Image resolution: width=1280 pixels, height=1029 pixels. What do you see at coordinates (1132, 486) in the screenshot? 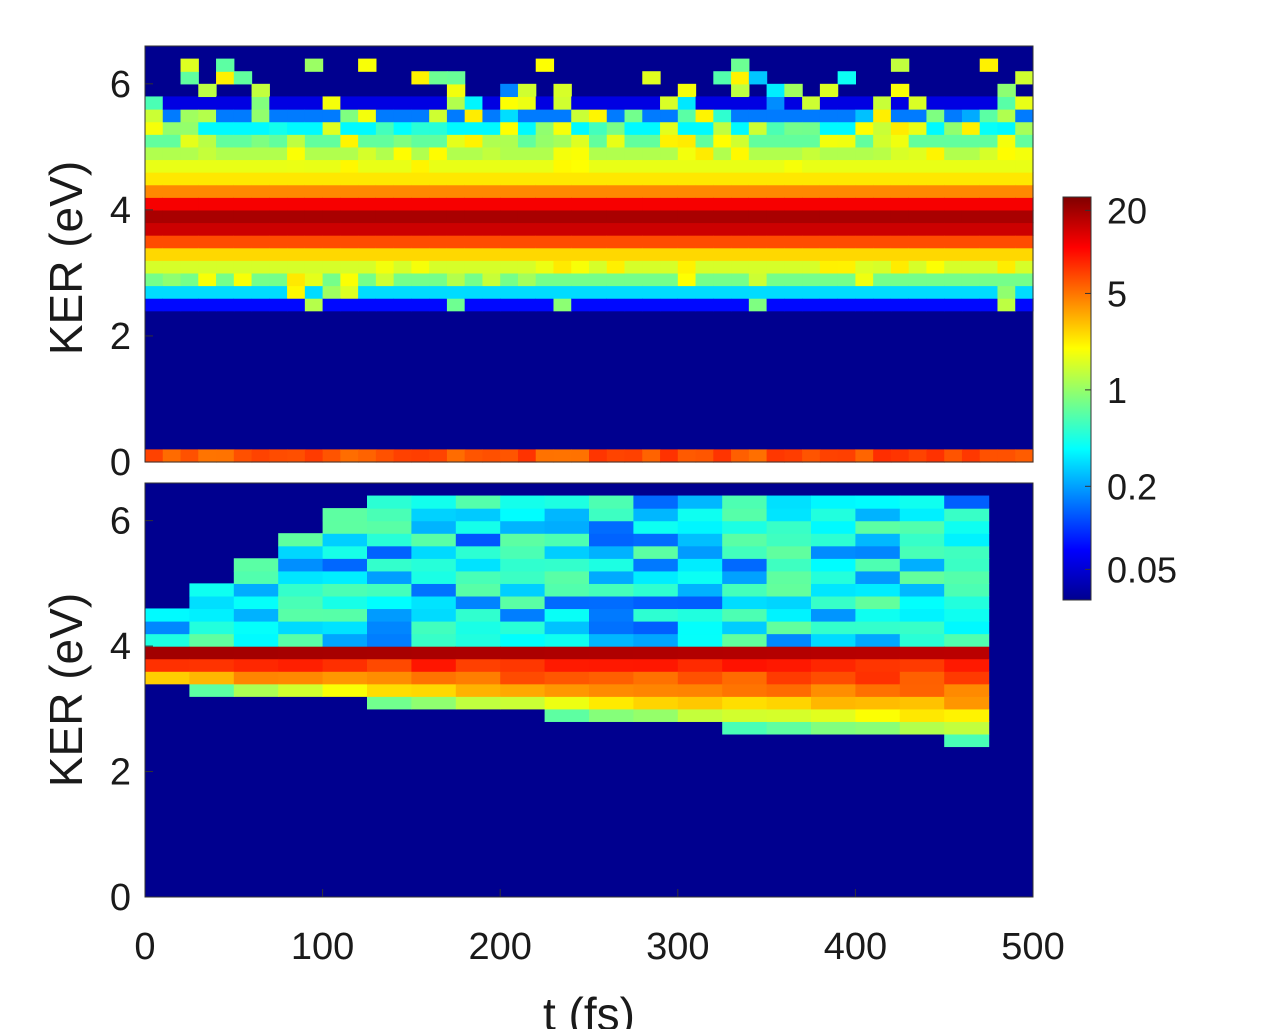
I see `colorbar-tick-label: 0.2` at bounding box center [1132, 486].